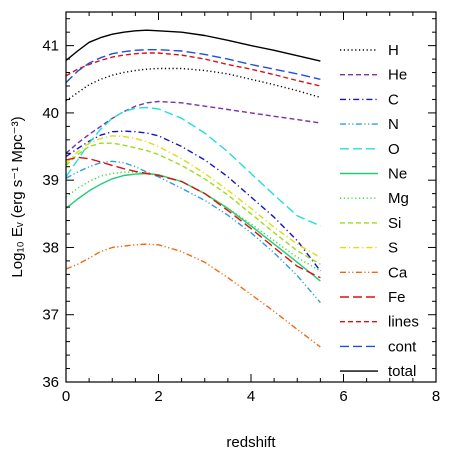 The height and width of the screenshot is (458, 458). I want to click on legend-label-Fe: Fe, so click(397, 297).